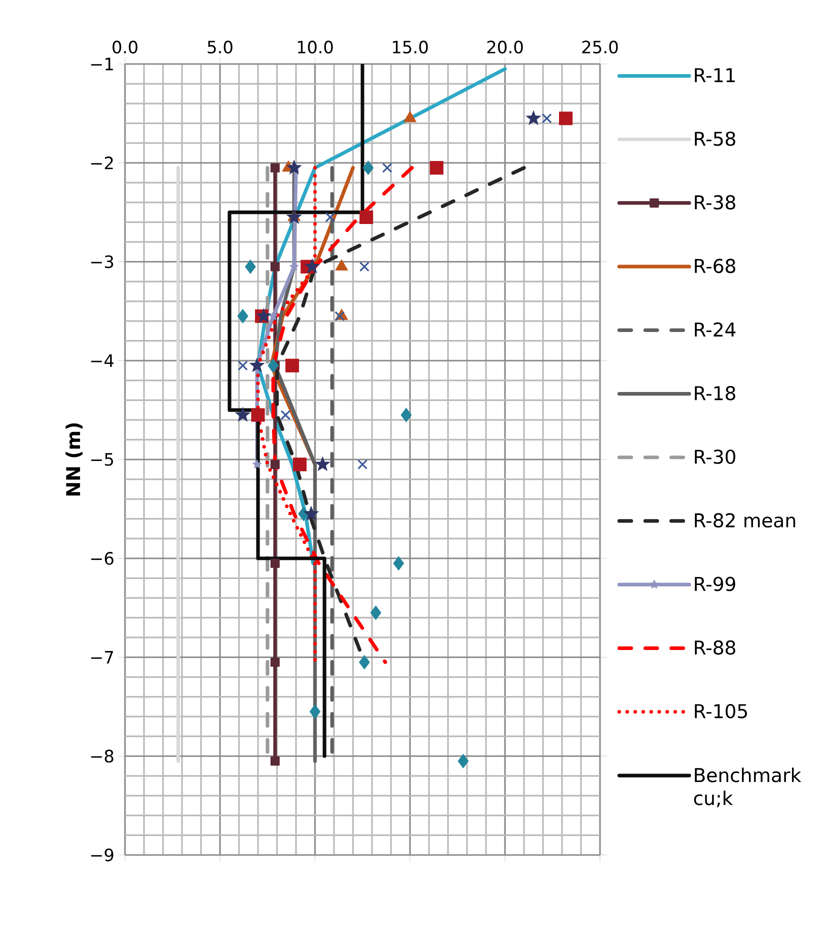  What do you see at coordinates (102, 855) in the screenshot?
I see `y-tick-label: −9` at bounding box center [102, 855].